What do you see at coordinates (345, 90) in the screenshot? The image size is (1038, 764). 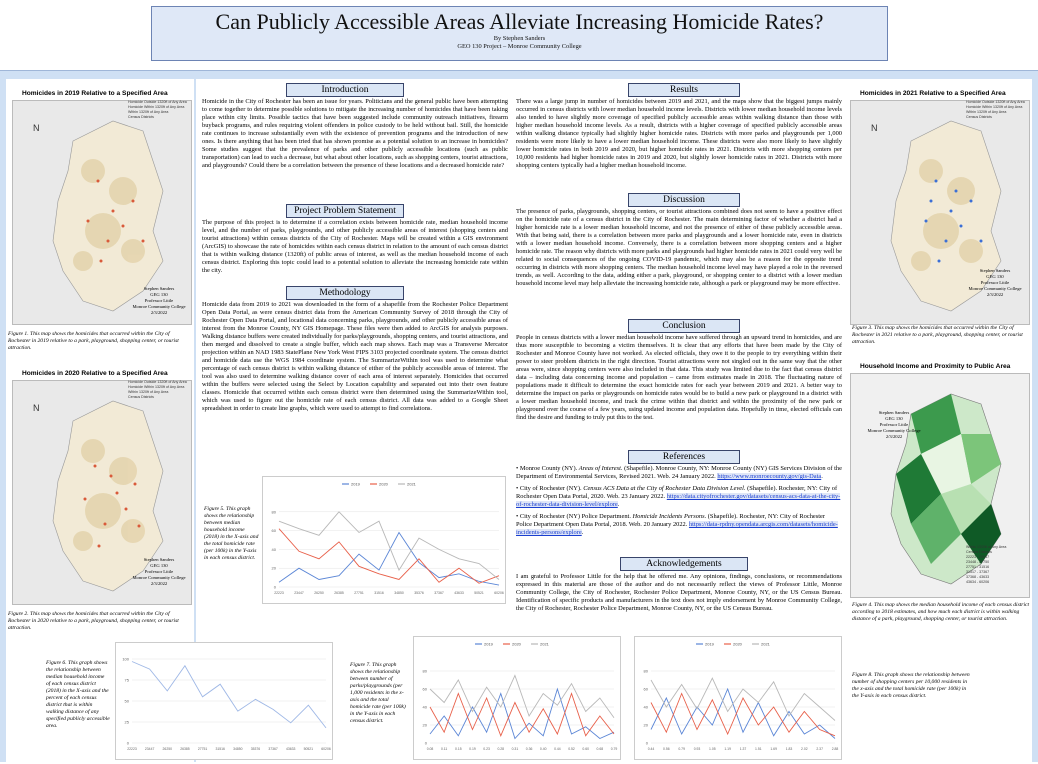 I see `introduction-heading: Introduction` at bounding box center [345, 90].